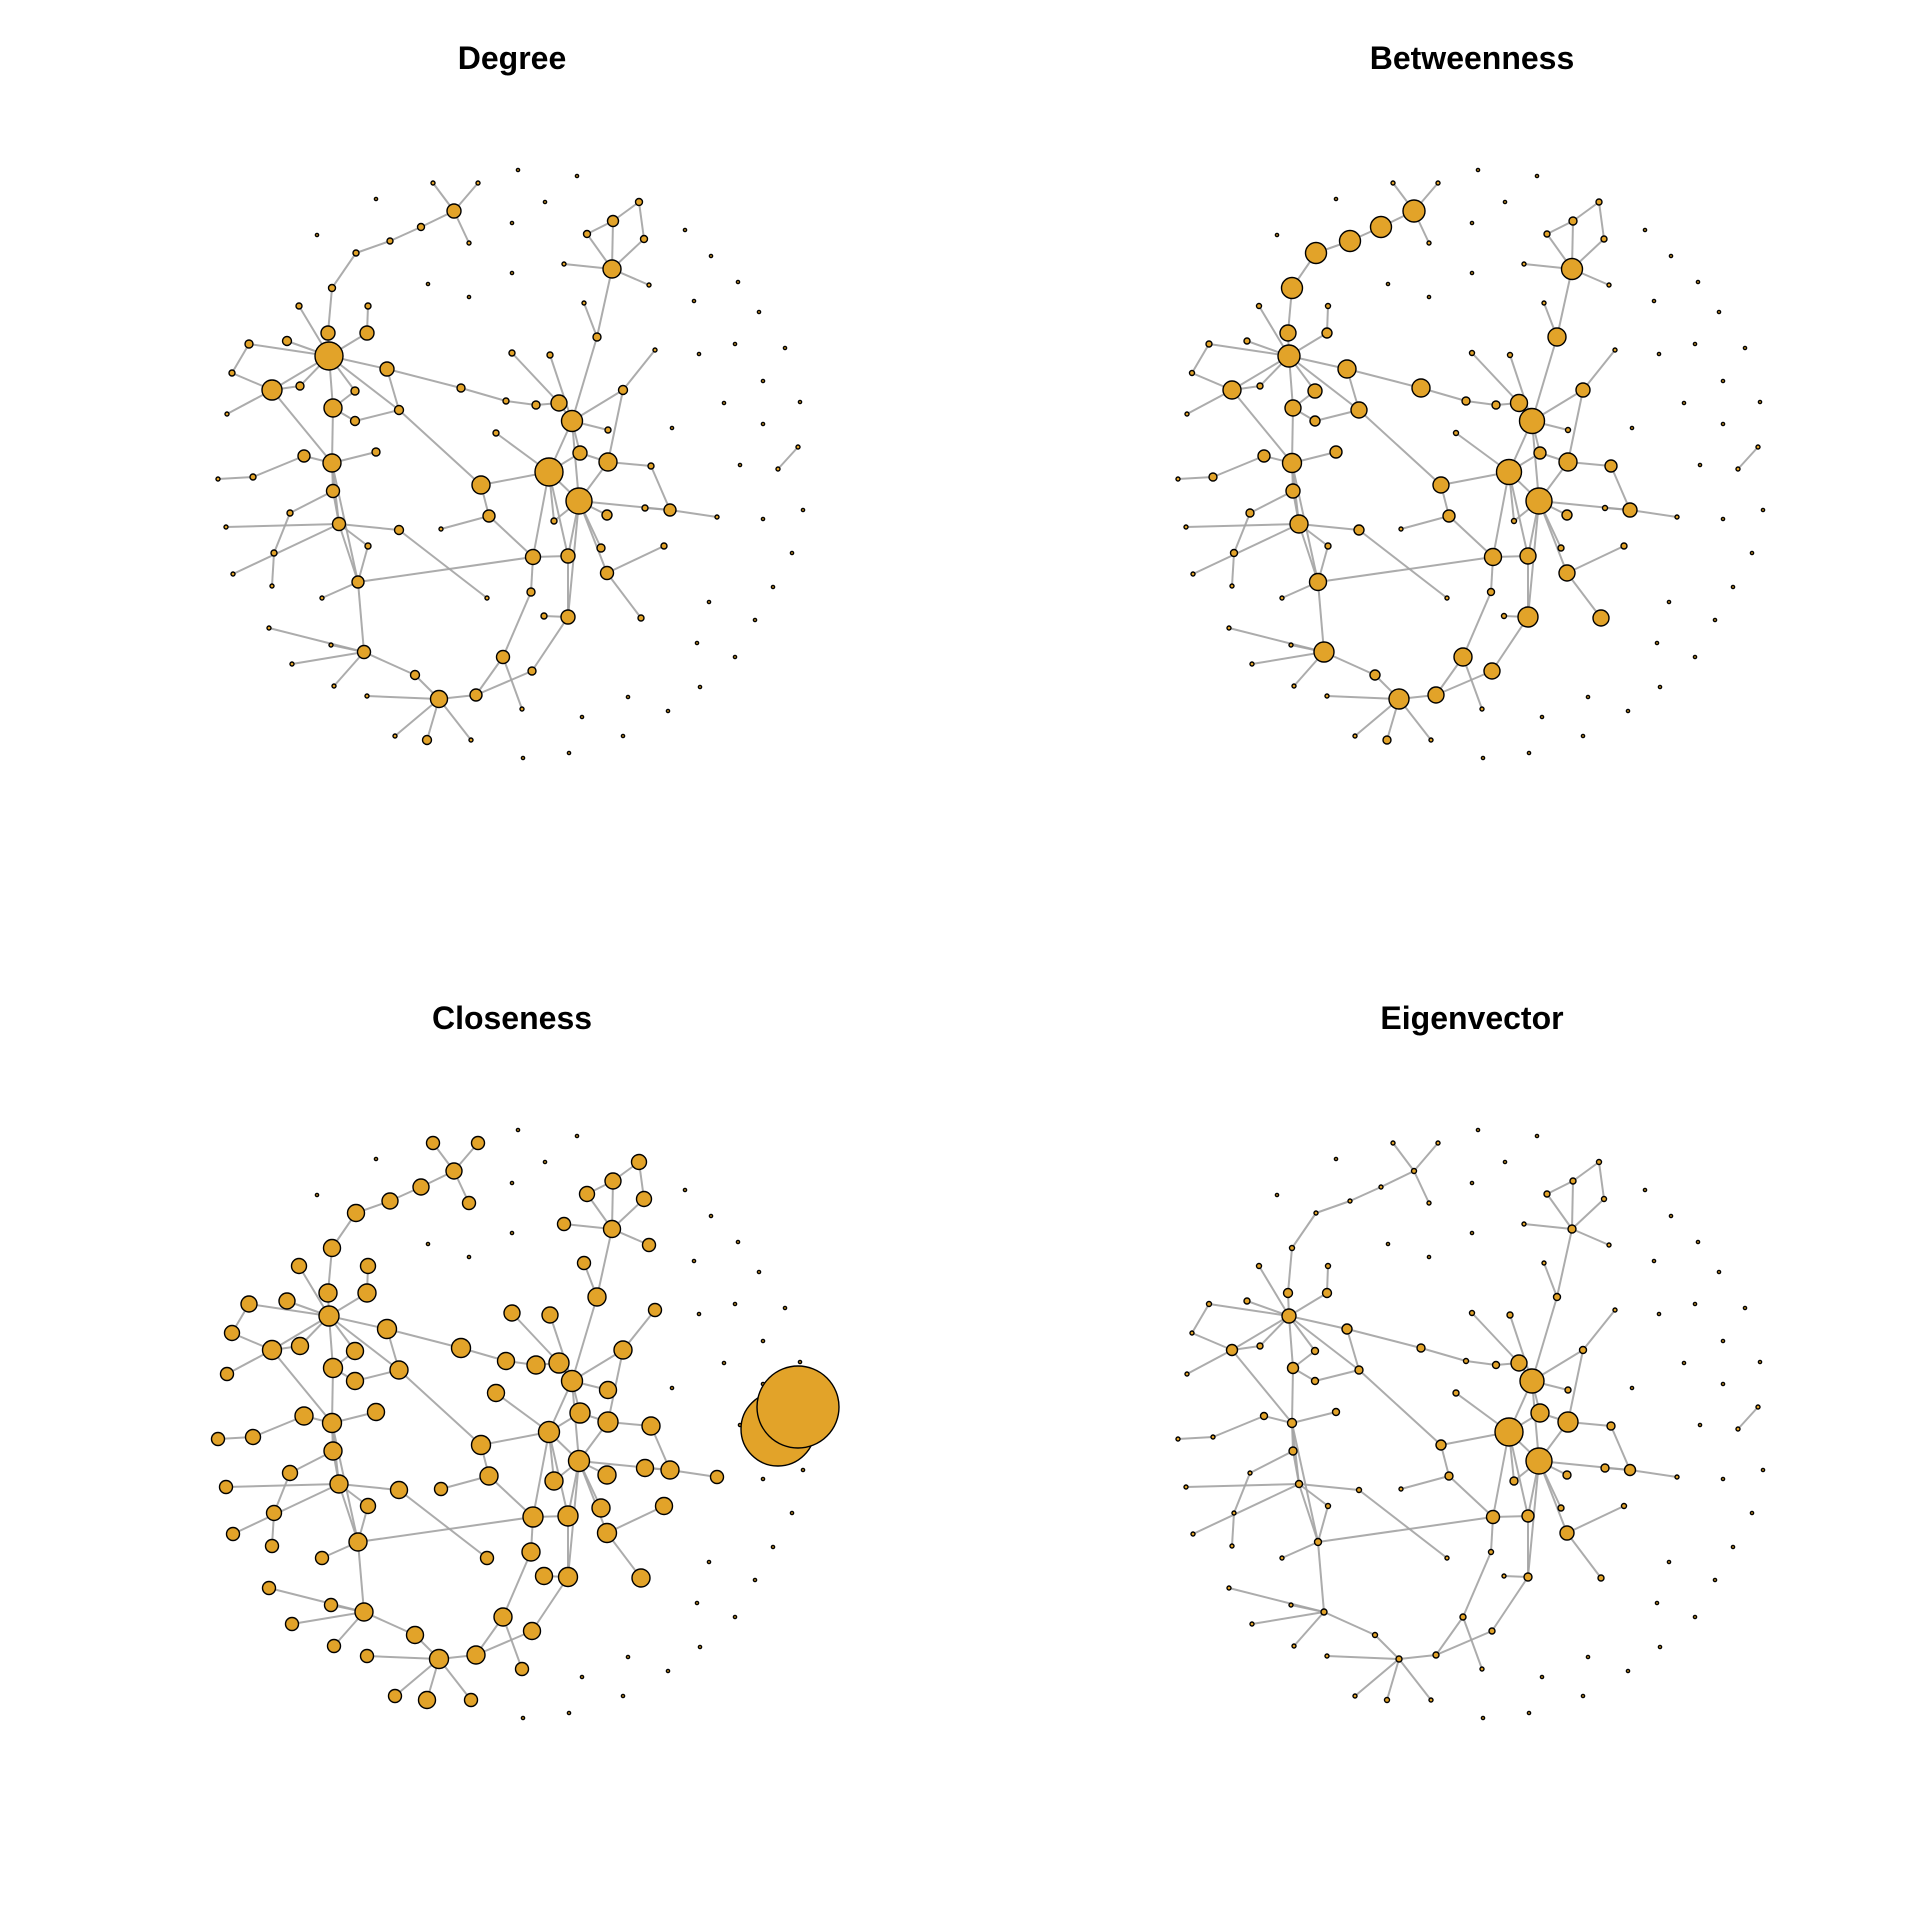  What do you see at coordinates (536, 405) in the screenshot?
I see `graph-node-R7` at bounding box center [536, 405].